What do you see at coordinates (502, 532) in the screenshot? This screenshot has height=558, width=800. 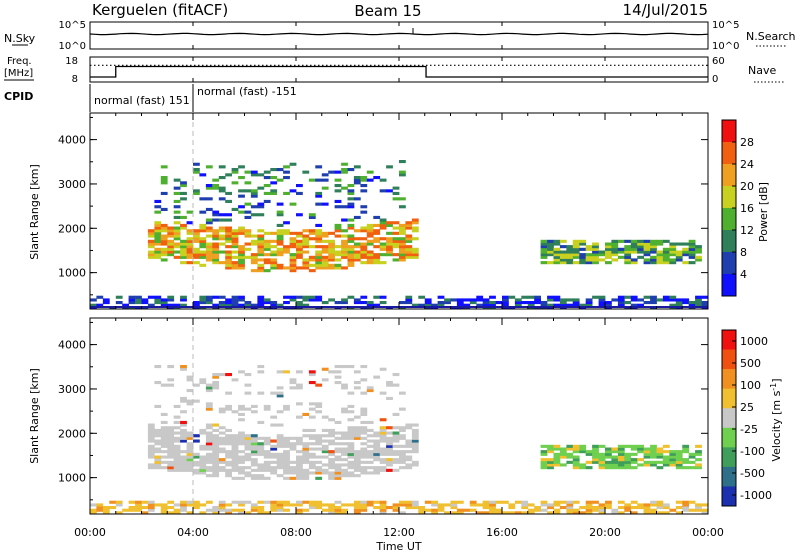 I see `time-tick-label: 16:00` at bounding box center [502, 532].